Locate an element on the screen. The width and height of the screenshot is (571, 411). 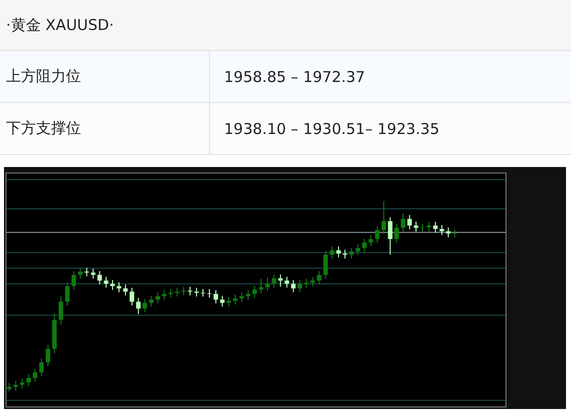
text: 1958.85 – 1972.37 is located at coordinates (294, 77).